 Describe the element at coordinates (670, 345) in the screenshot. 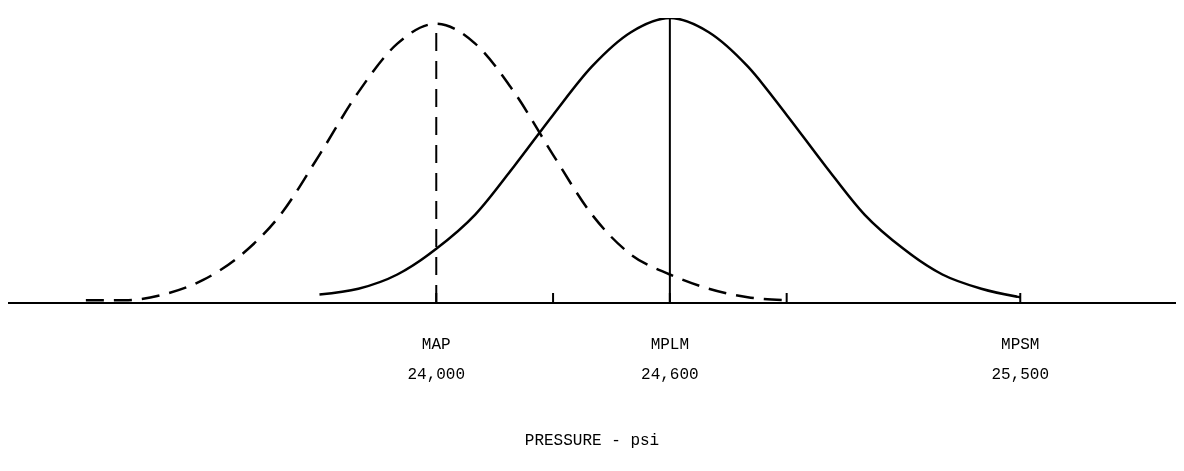

I see `ref-line-label: MPLM` at that location.